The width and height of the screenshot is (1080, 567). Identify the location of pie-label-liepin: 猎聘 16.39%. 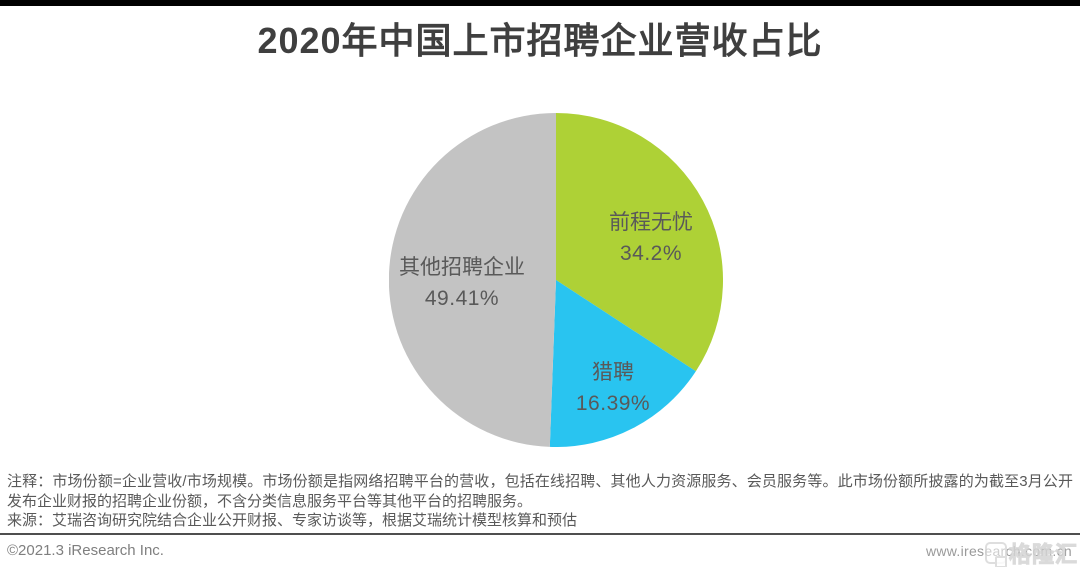
(613, 388).